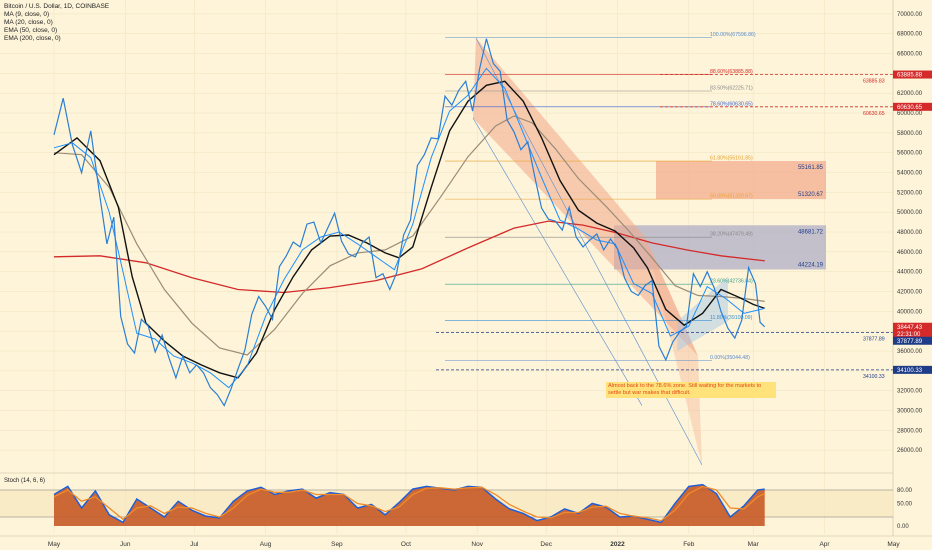 Image resolution: width=932 pixels, height=550 pixels. What do you see at coordinates (733, 35) in the screenshot?
I see `fib-label: 100.00%(67596.86)` at bounding box center [733, 35].